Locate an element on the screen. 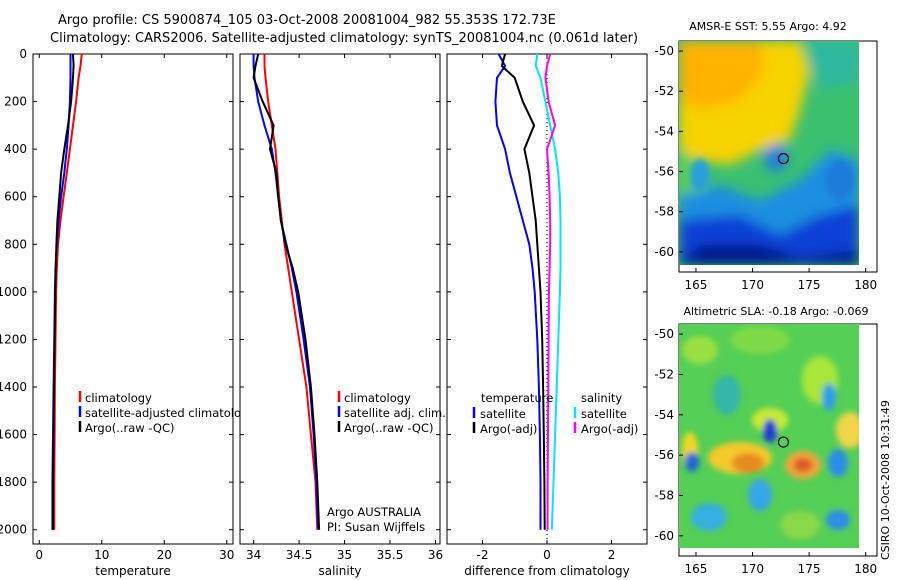 The image size is (900, 580). x-tick-label: 35 is located at coordinates (344, 555).